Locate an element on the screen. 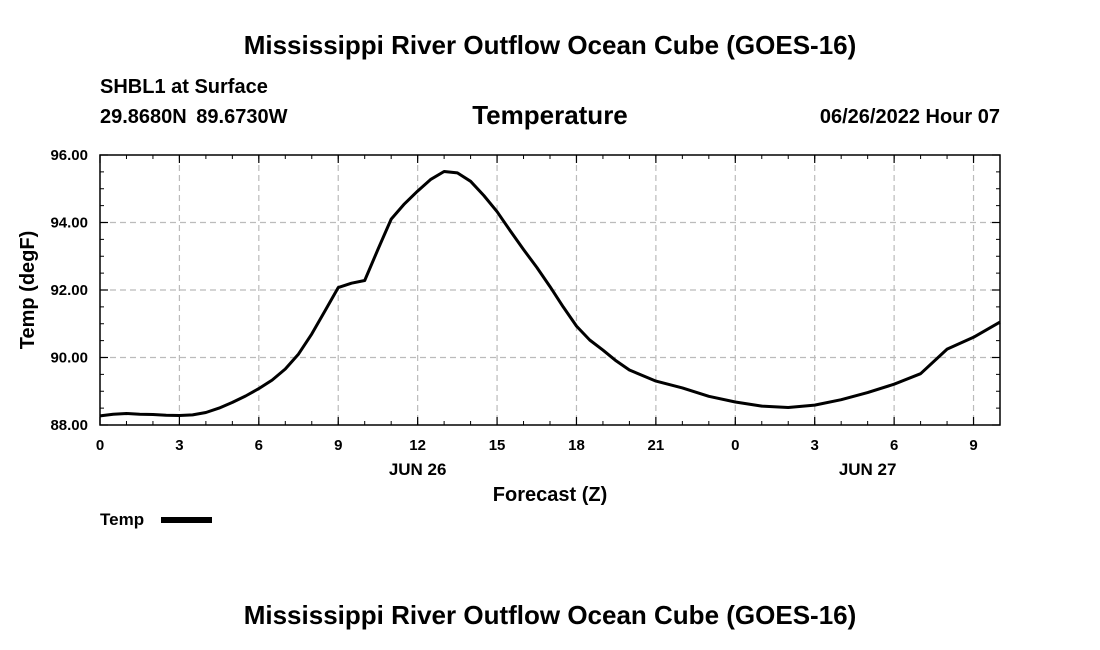 The width and height of the screenshot is (1100, 650). y-tick-label: 96.00 is located at coordinates (69, 155).